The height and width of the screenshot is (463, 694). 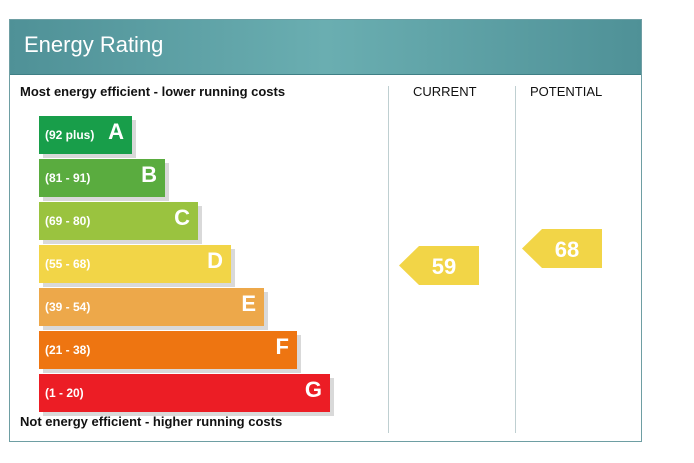 What do you see at coordinates (68, 178) in the screenshot?
I see `band-range: (81 - 91)` at bounding box center [68, 178].